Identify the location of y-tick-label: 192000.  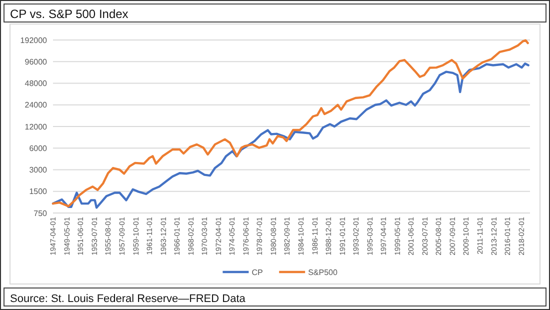
(34, 40).